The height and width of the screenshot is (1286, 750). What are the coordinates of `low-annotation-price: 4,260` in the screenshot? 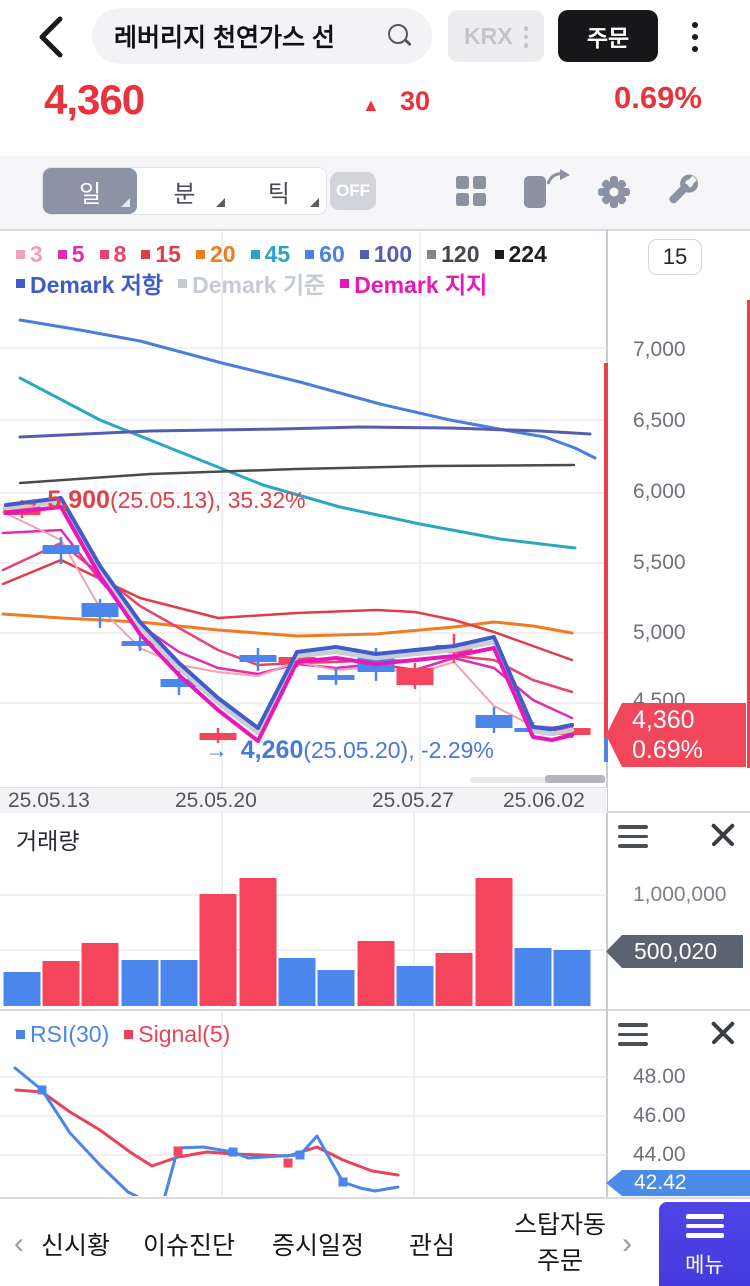 It's located at (272, 750).